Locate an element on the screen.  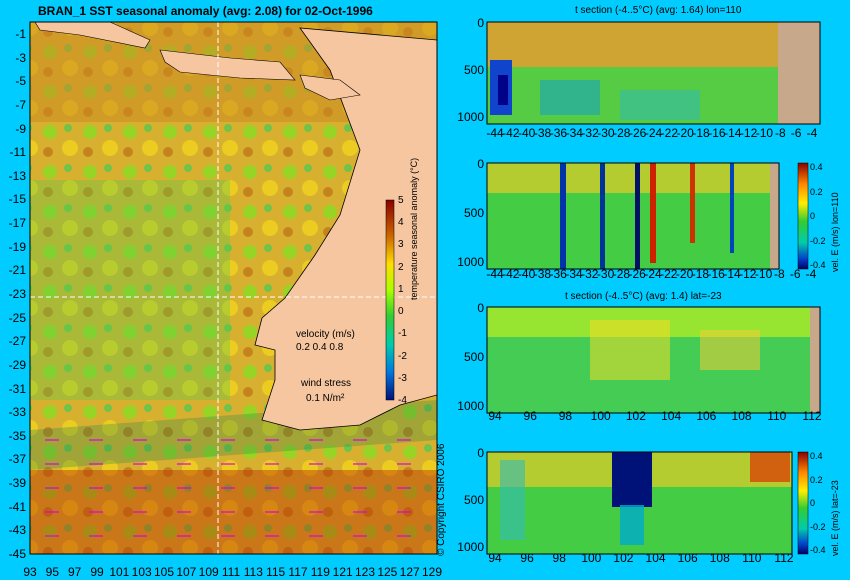
main-y-tick: -19 is located at coordinates (17, 246).